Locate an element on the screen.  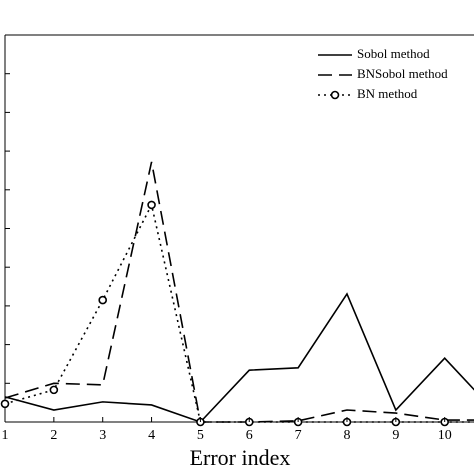
x-tick-label: 8 is located at coordinates (346, 435).